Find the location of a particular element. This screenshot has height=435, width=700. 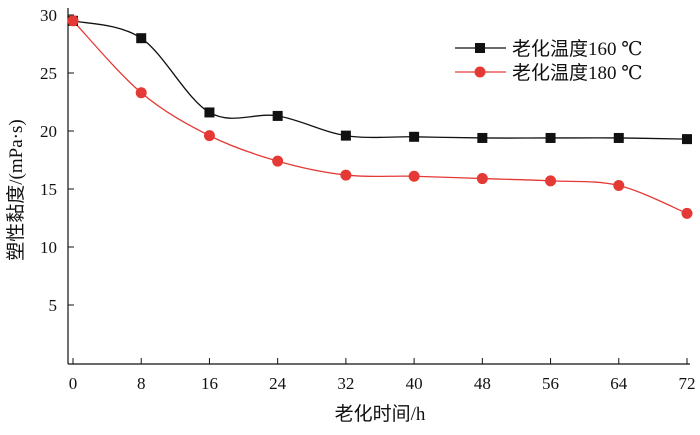

legend-label: 老化温度160 ℃ is located at coordinates (577, 49).